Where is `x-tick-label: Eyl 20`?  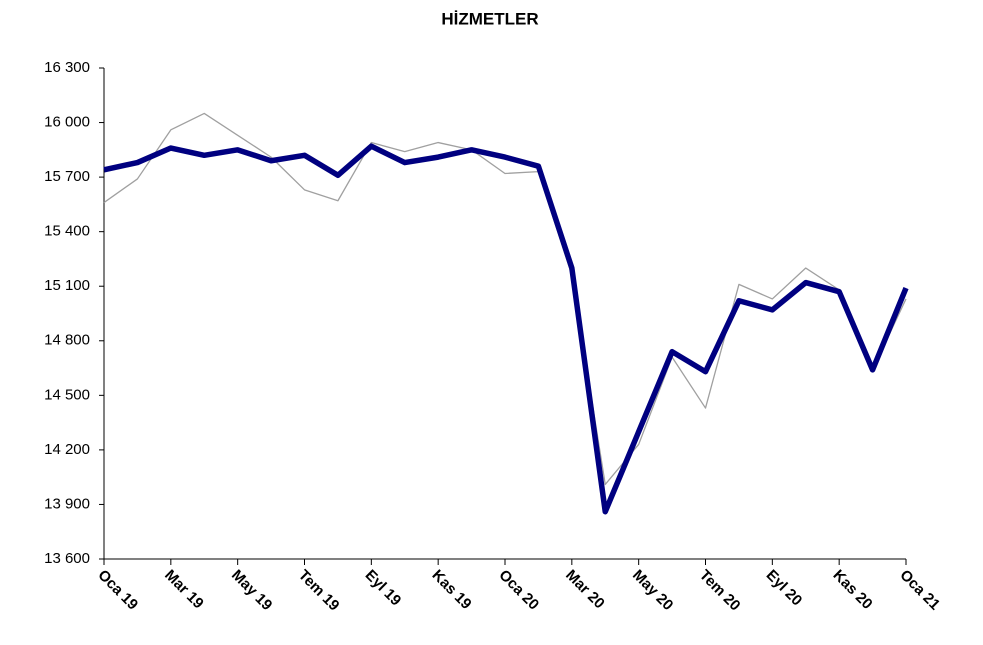 x-tick-label: Eyl 20 is located at coordinates (784, 588).